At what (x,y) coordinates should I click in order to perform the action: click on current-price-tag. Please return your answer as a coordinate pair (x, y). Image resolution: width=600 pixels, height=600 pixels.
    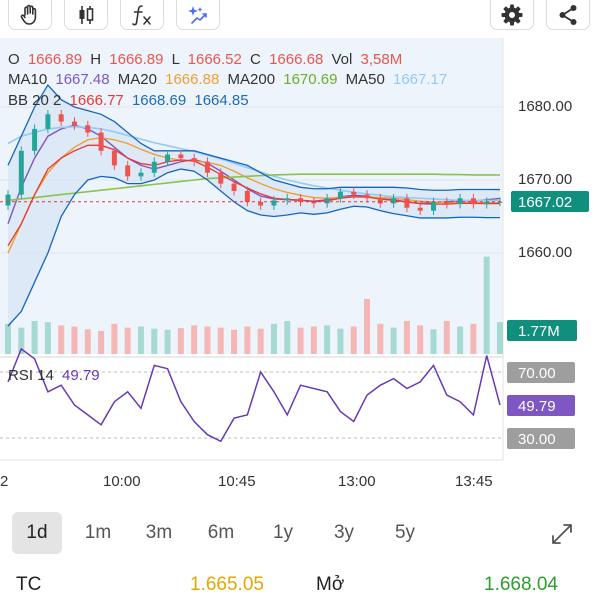
    Looking at the image, I should click on (550, 201).